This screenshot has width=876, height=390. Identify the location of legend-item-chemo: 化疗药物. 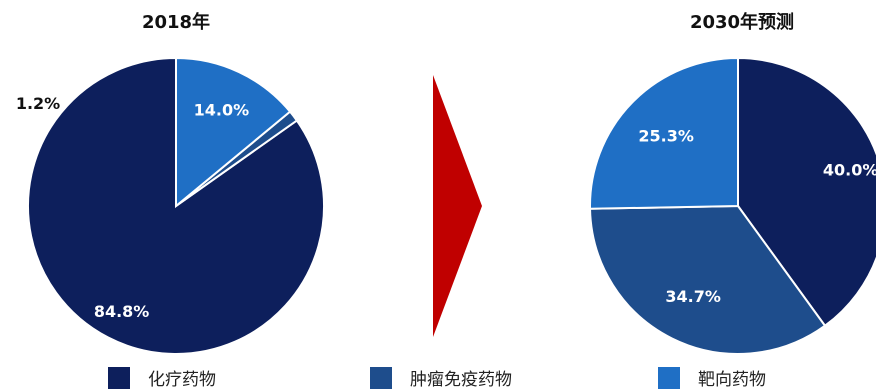
(162, 377).